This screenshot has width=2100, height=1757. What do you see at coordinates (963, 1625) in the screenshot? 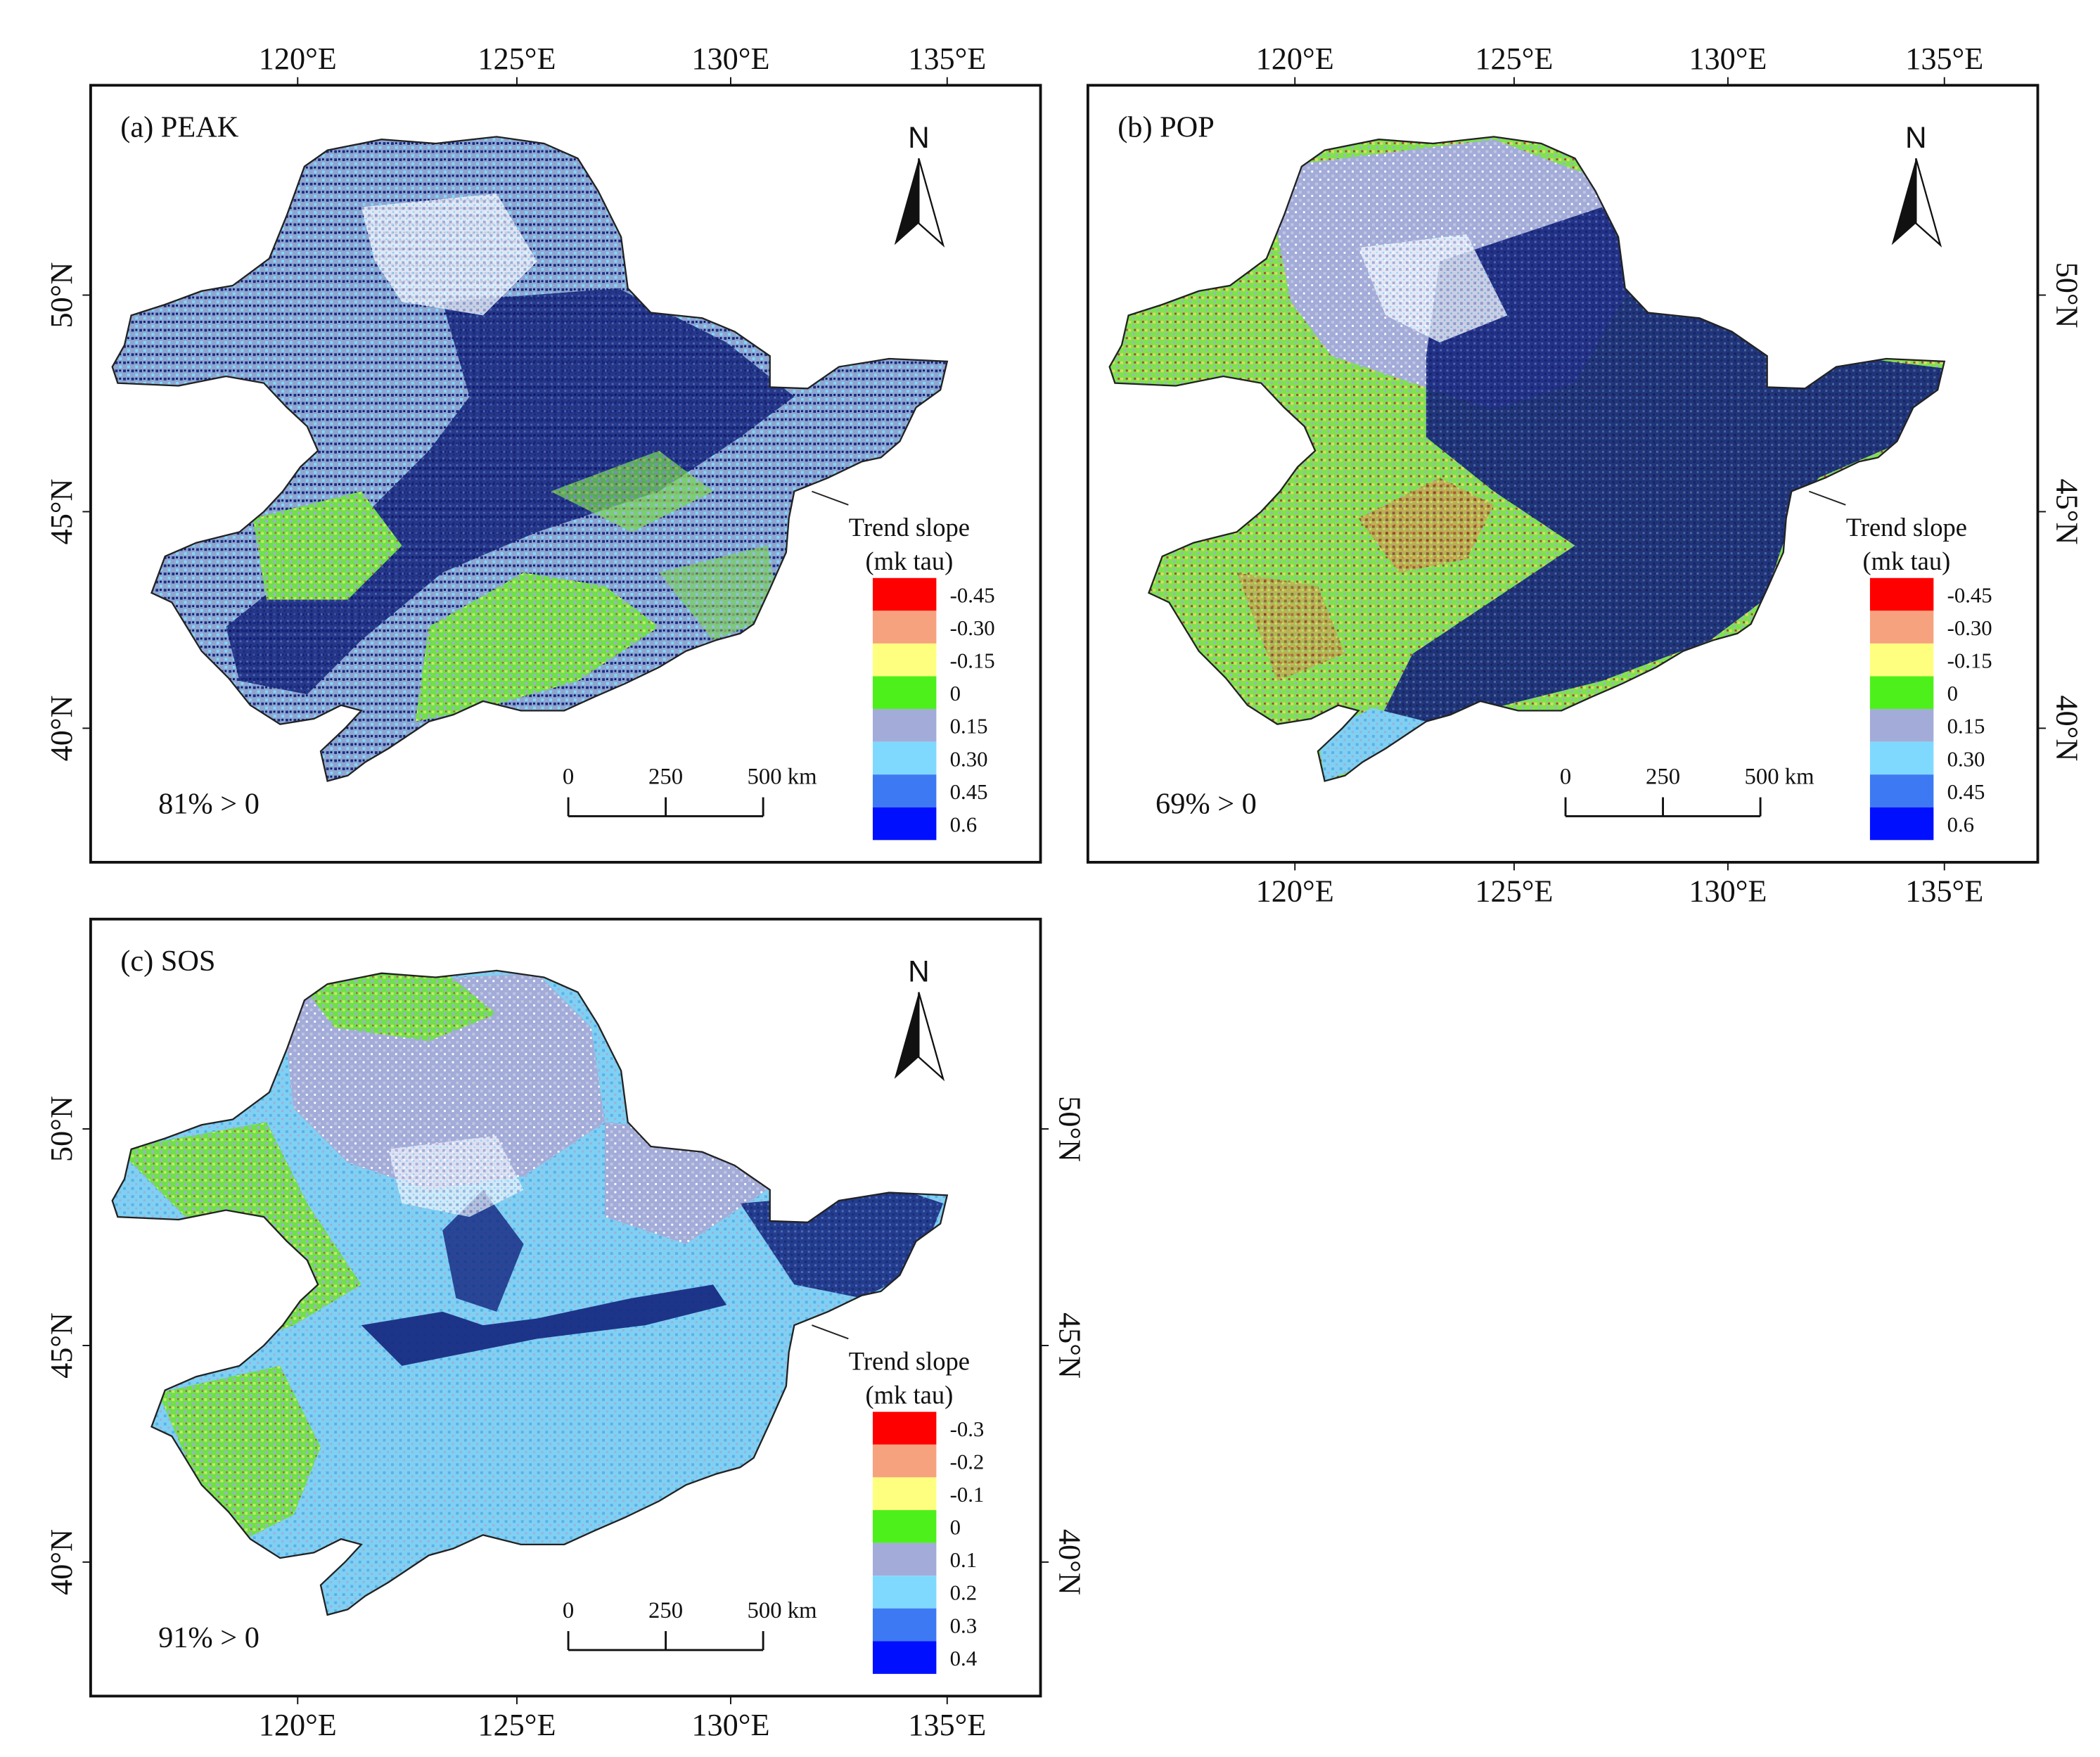
I see `legend-label: 0.3` at bounding box center [963, 1625].